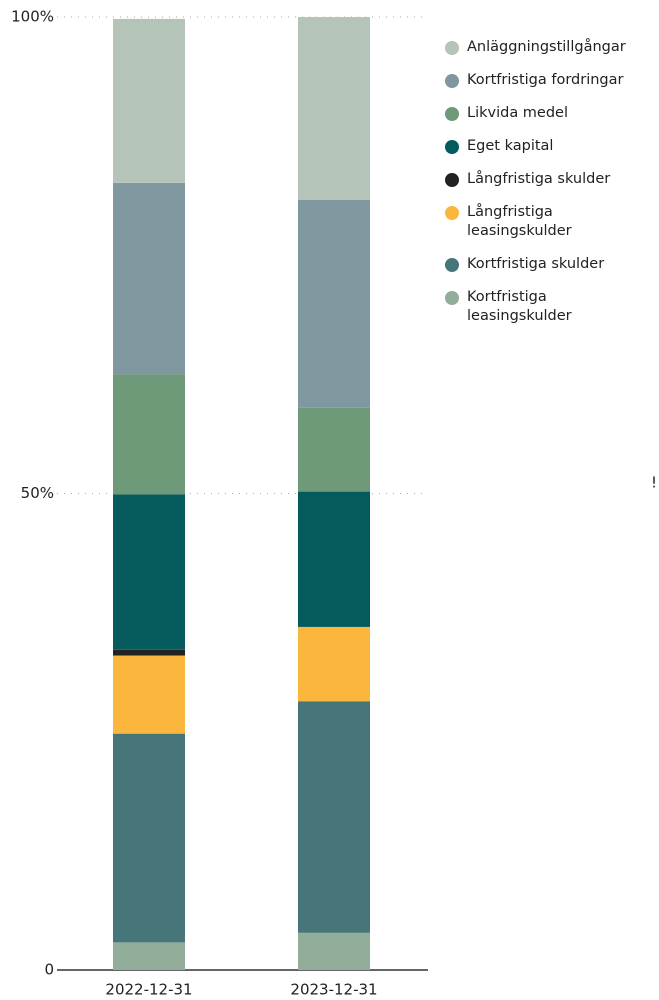 Image resolution: width=659 pixels, height=1000 pixels. I want to click on y-tick-label: 100%, so click(32, 17).